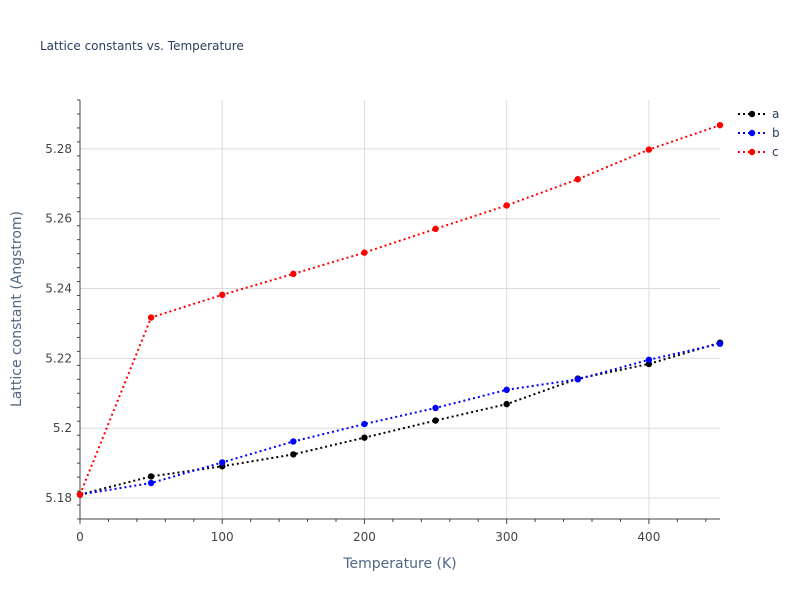 The width and height of the screenshot is (800, 600). Describe the element at coordinates (58, 358) in the screenshot. I see `y-tick-label: 5.22` at that location.